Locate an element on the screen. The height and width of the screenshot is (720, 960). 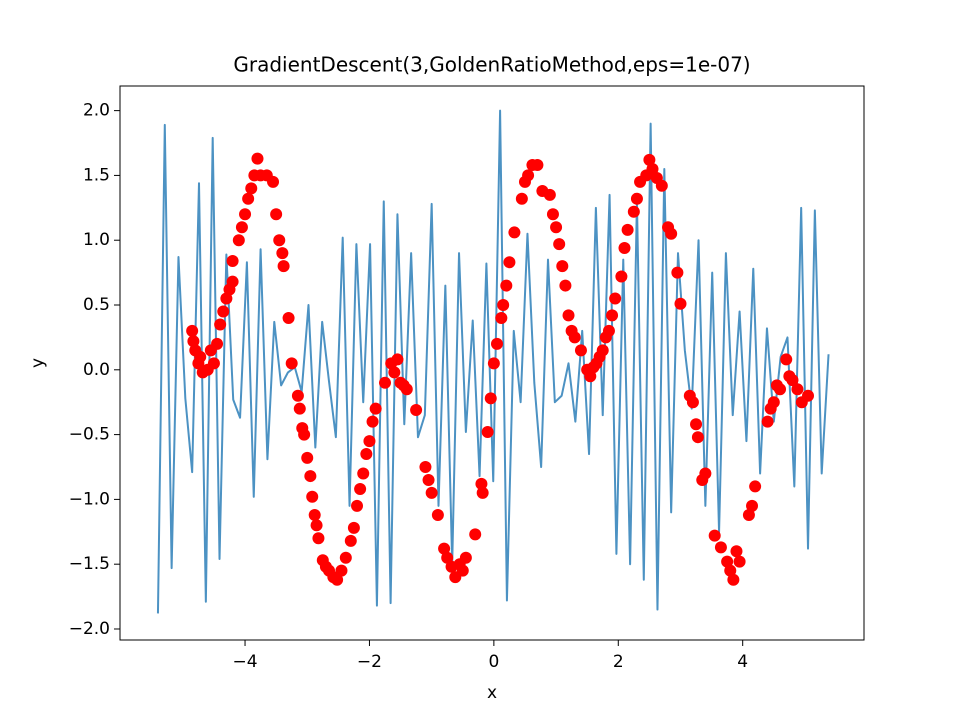
y-tick-label: 1.5 is located at coordinates (96, 175).